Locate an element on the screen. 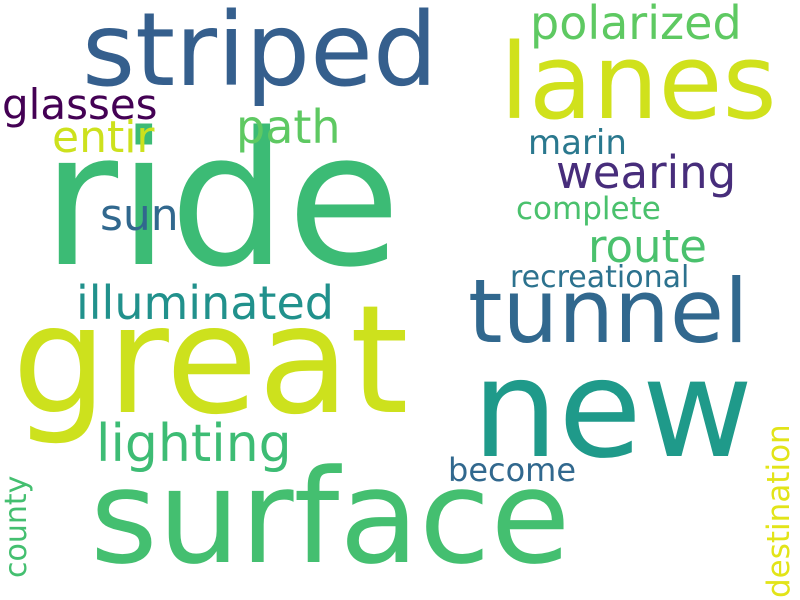 The image size is (800, 600). word-striped: striped is located at coordinates (260, 55).